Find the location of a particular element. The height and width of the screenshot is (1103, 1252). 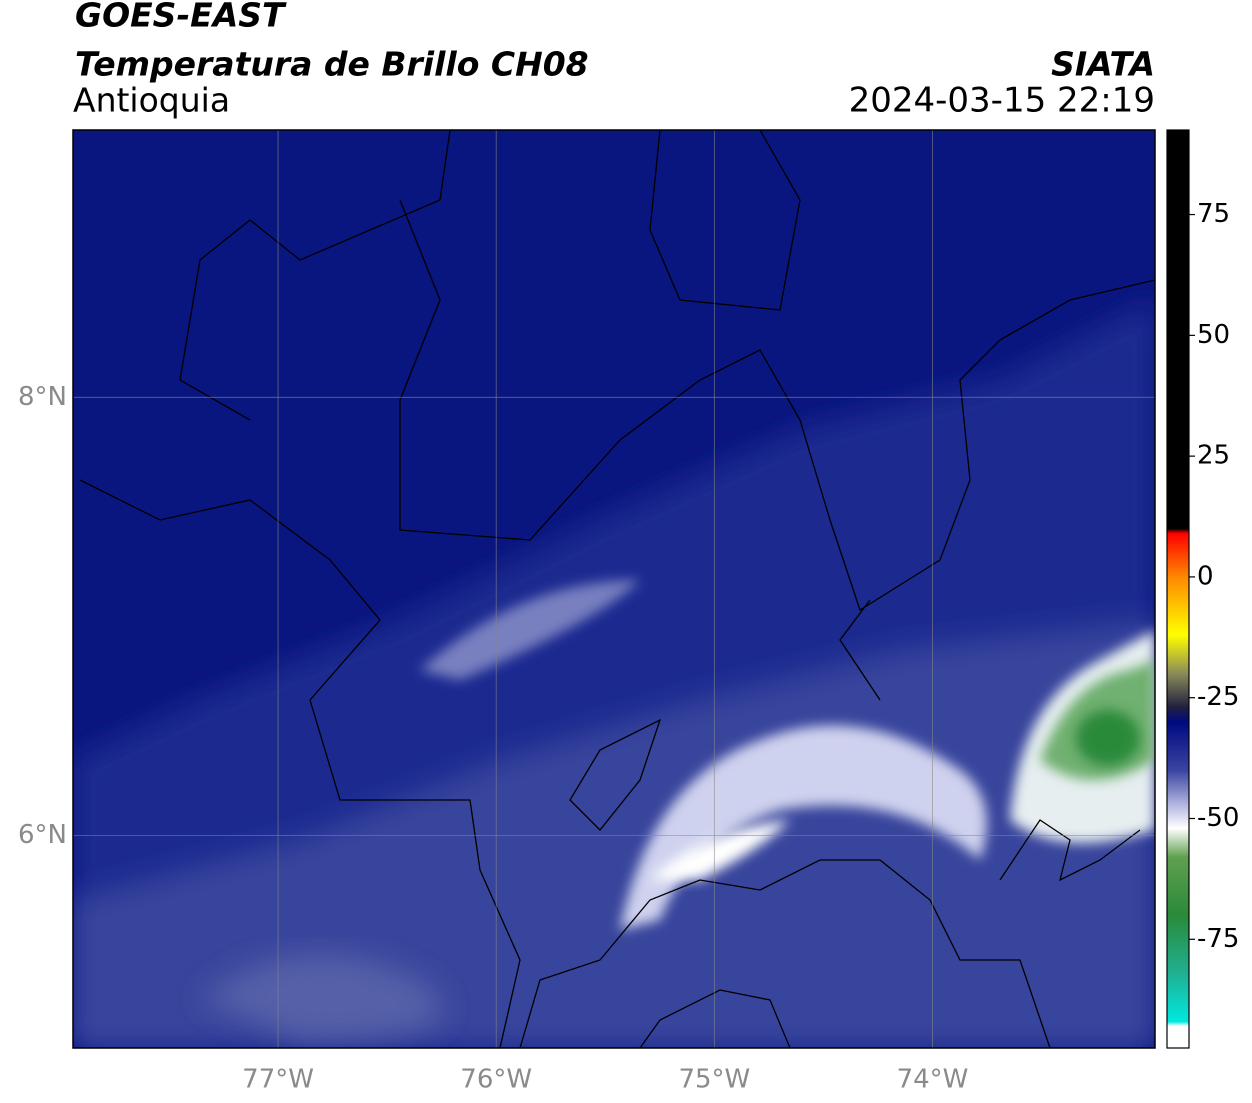

lon-label: 76°W is located at coordinates (496, 1080).